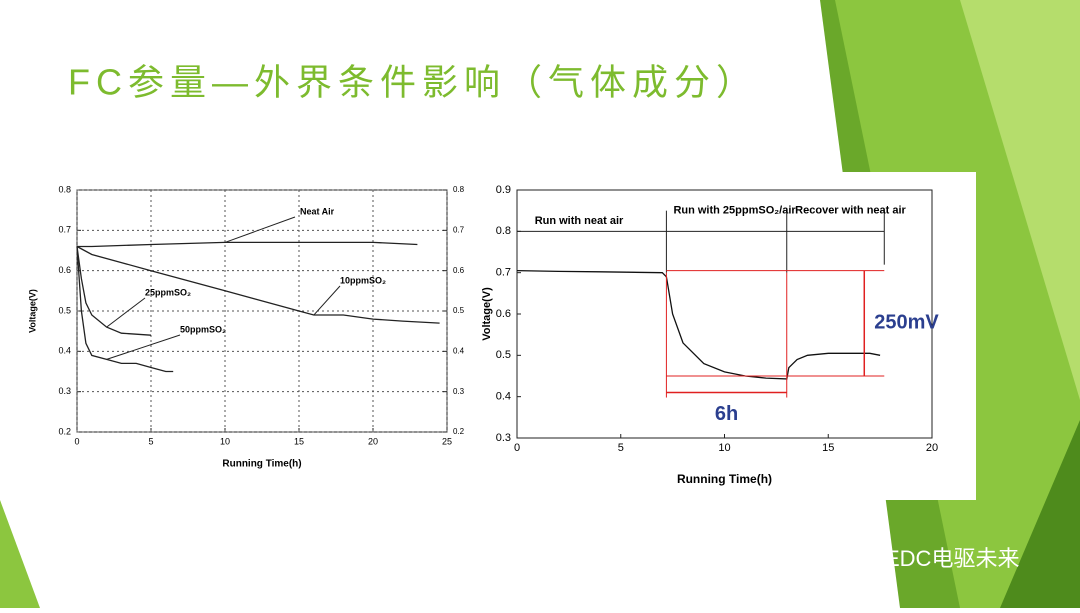 This screenshot has height=613, width=1080. What do you see at coordinates (952, 558) in the screenshot?
I see `watermark: EDC电驱未来` at bounding box center [952, 558].